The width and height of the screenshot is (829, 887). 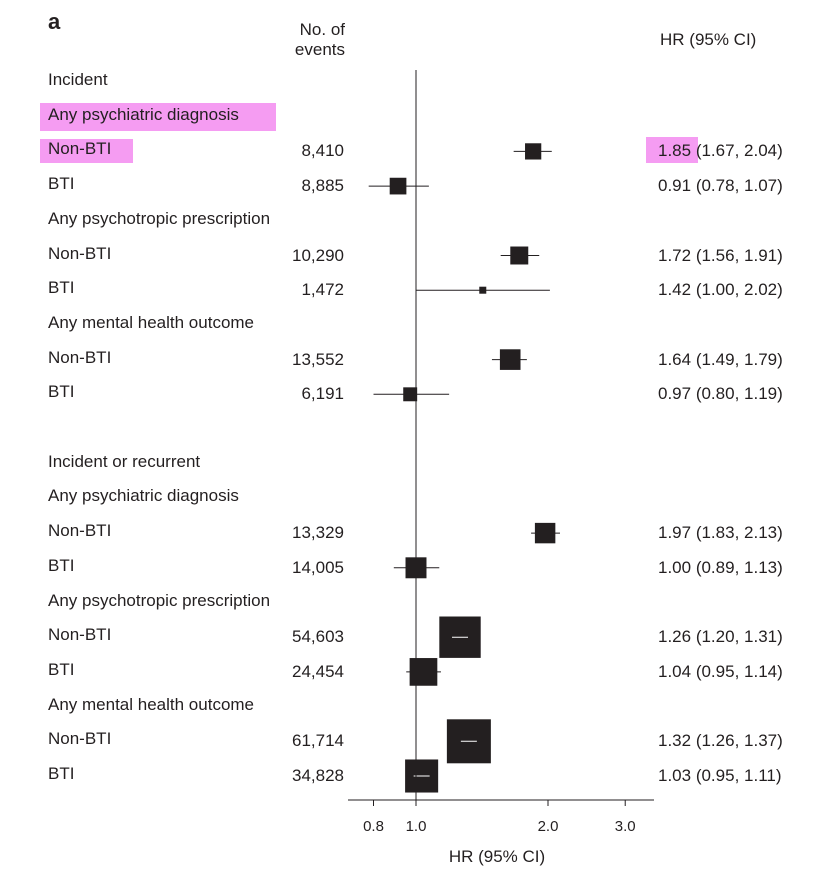 What do you see at coordinates (124, 461) in the screenshot?
I see `group-label: Incident or recurrent` at bounding box center [124, 461].